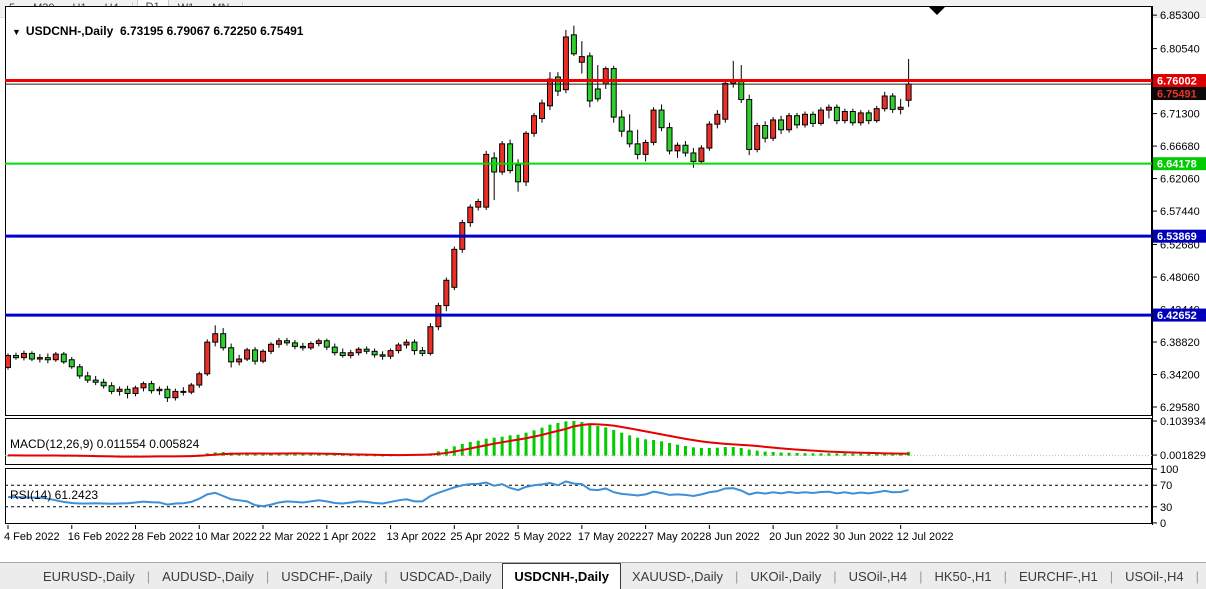 Image resolution: width=1206 pixels, height=589 pixels. Describe the element at coordinates (678, 576) in the screenshot. I see `tab-xauusd-daily: XAUUSD-,Daily` at that location.